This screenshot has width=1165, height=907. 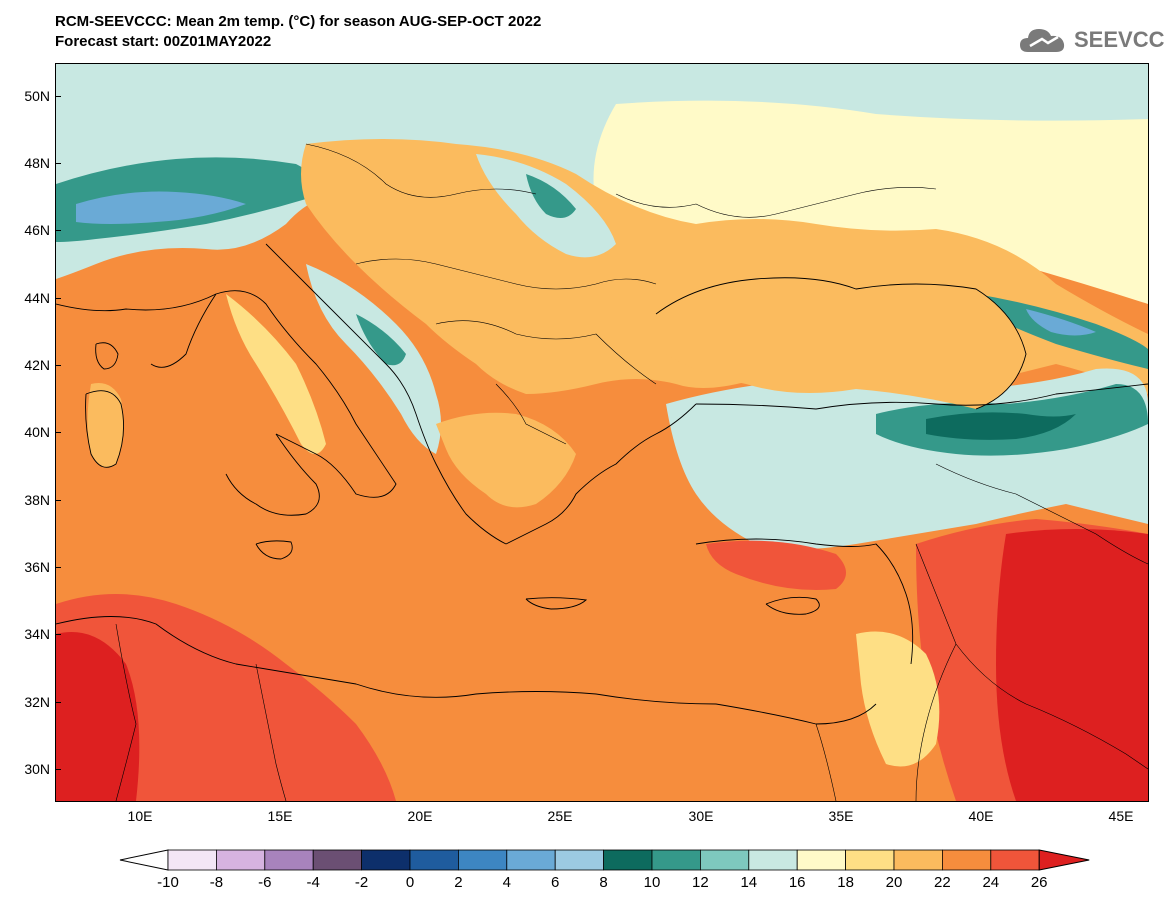 I want to click on lon-label-15E: 15E, so click(x=280, y=816).